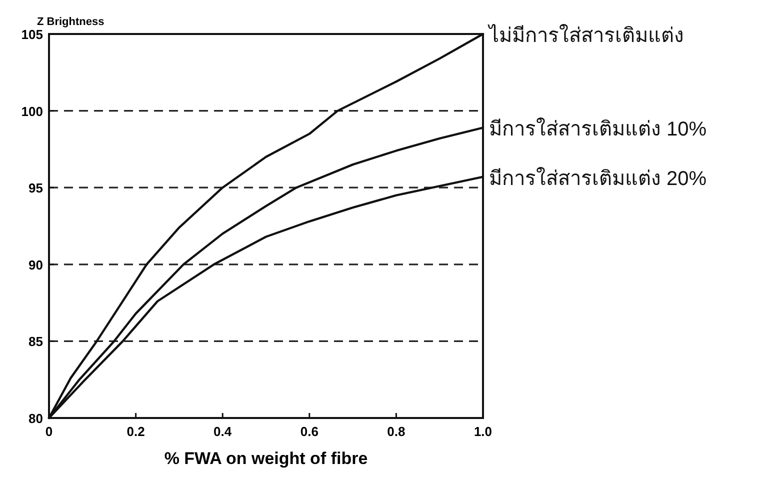 The image size is (760, 479). I want to click on xtick: 0.4, so click(223, 431).